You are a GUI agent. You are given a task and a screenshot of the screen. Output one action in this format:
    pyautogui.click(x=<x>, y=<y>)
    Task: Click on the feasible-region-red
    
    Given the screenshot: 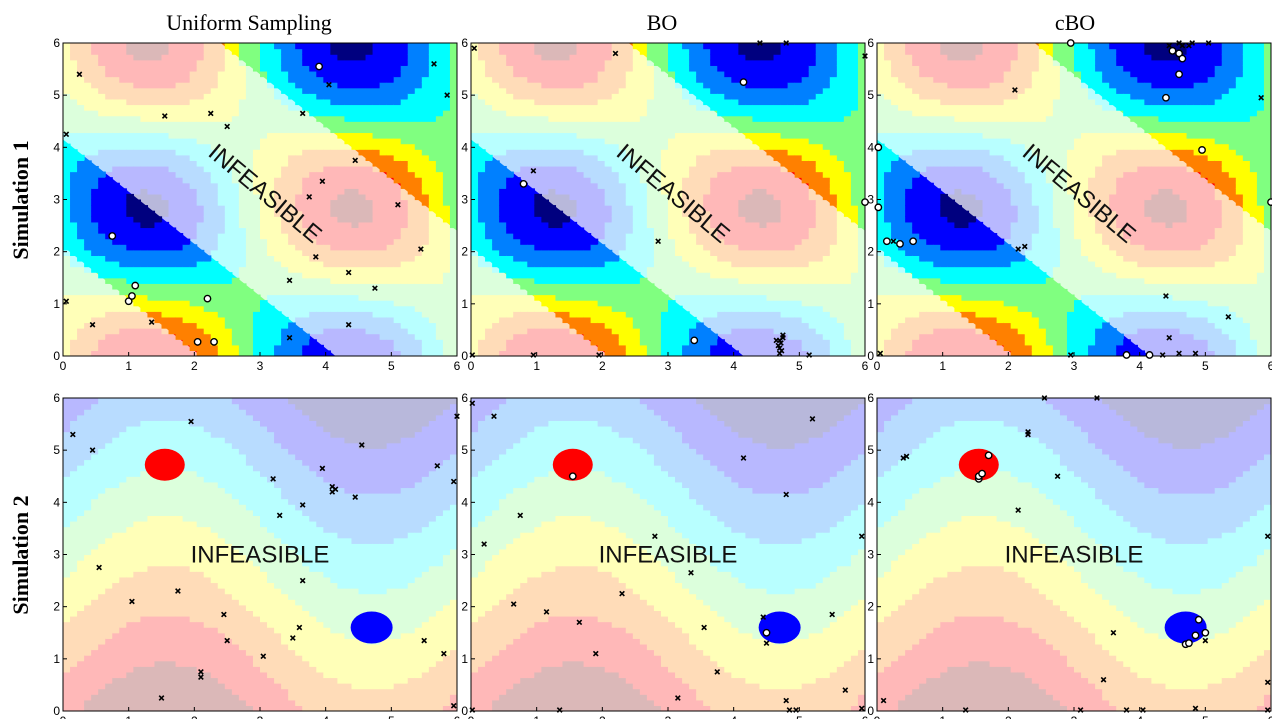 What is the action you would take?
    pyautogui.click(x=164, y=464)
    